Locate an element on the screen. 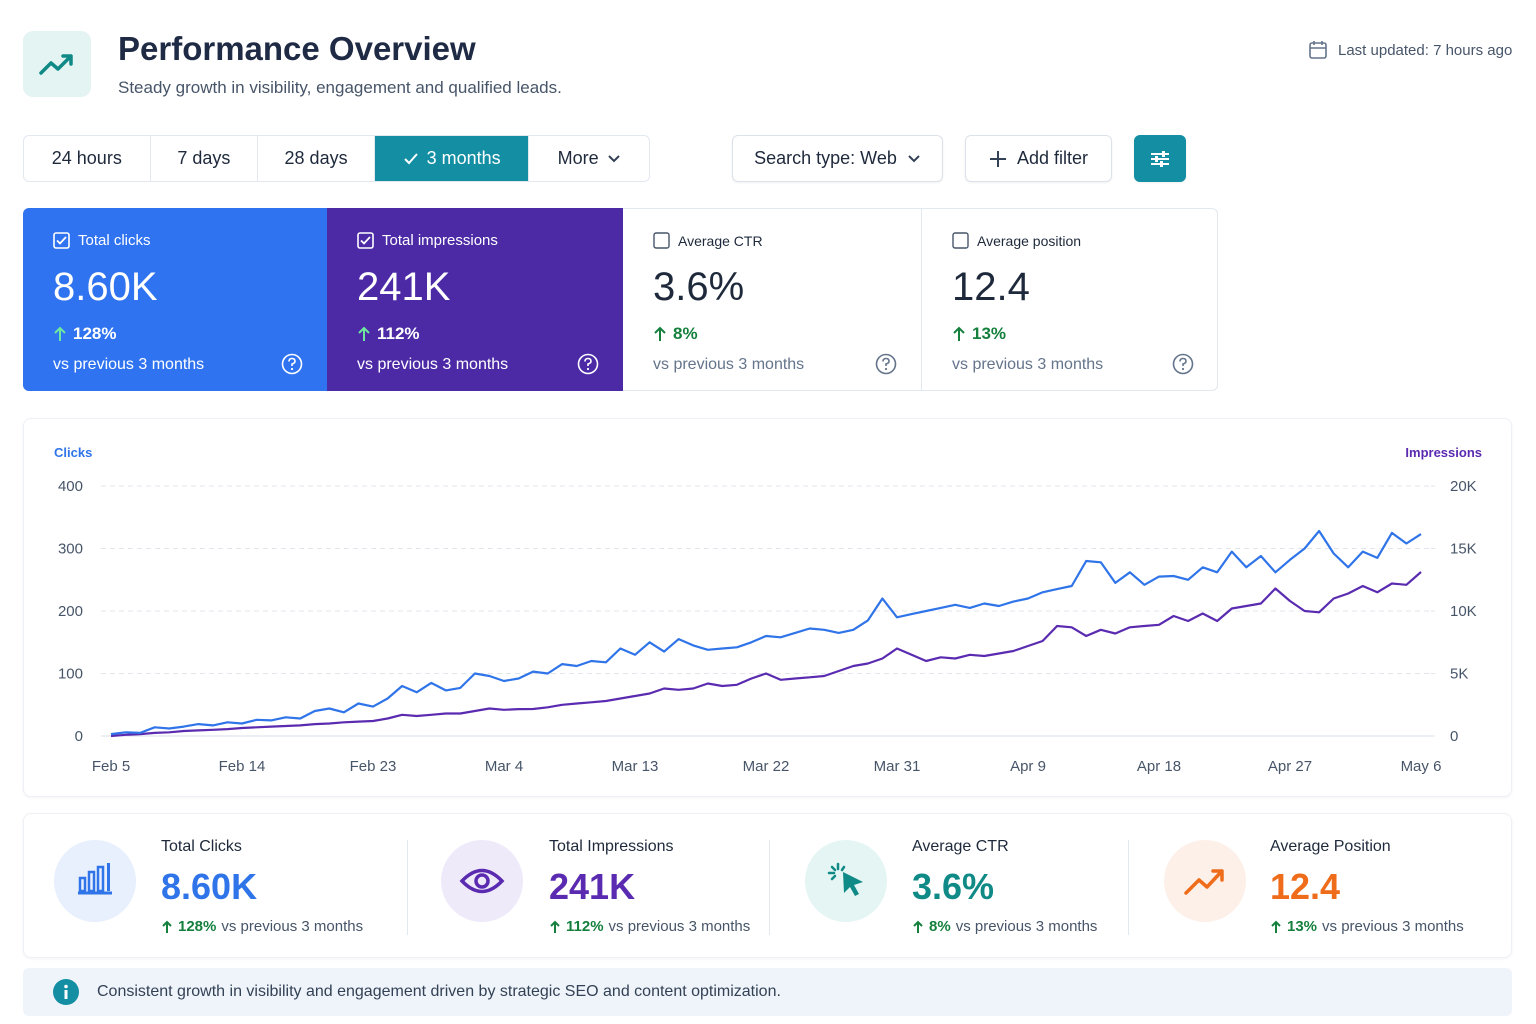  summary-change: 112% is located at coordinates (585, 926).